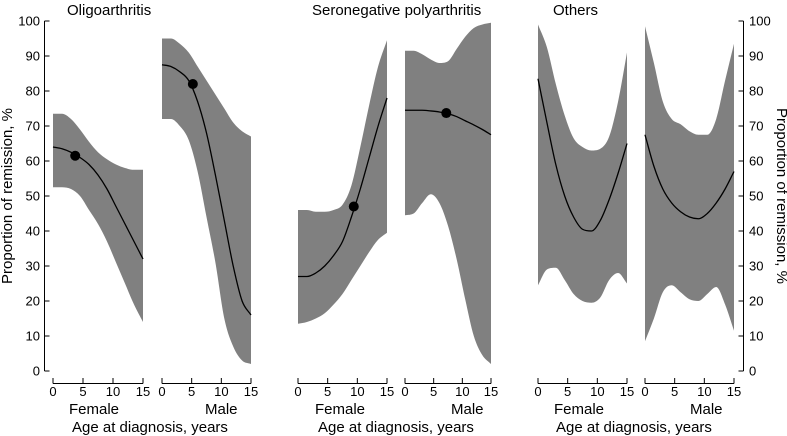 The height and width of the screenshot is (436, 787). Describe the element at coordinates (150, 427) in the screenshot. I see `x-axis-label-oligoarthritis: Age at diagnosis, years` at that location.